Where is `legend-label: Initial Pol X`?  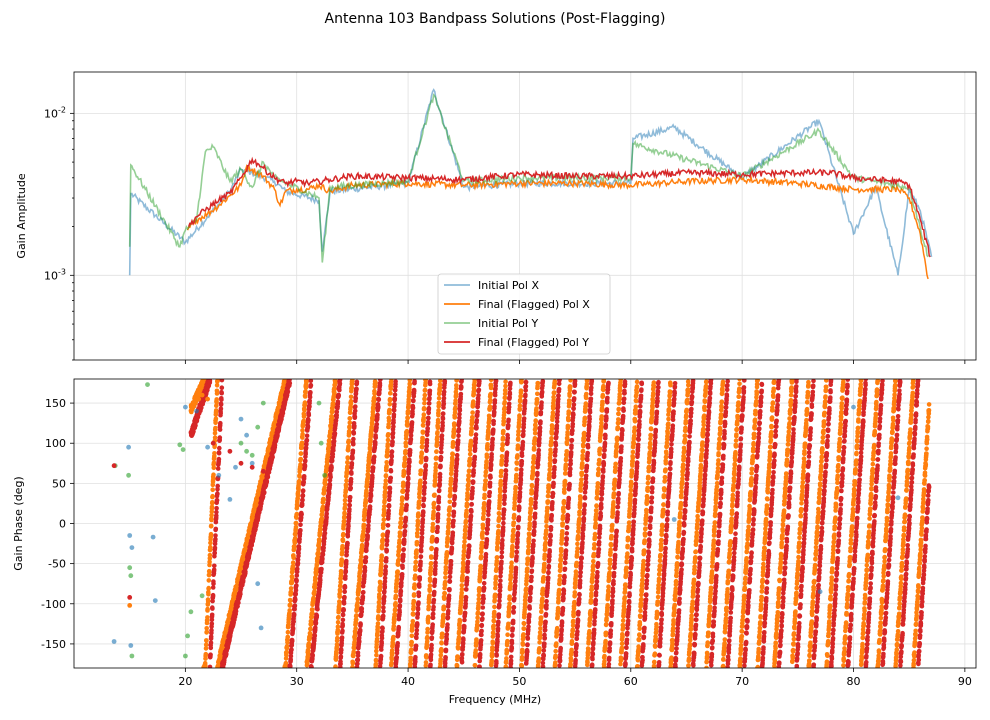
legend-label: Initial Pol X is located at coordinates (508, 285).